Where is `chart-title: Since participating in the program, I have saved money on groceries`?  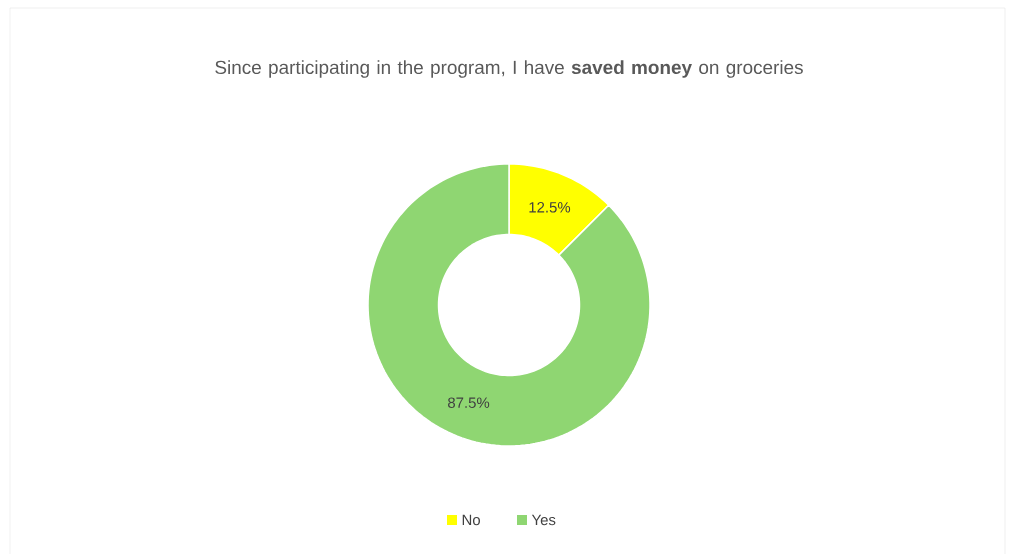 chart-title: Since participating in the program, I have saved money on groceries is located at coordinates (509, 69).